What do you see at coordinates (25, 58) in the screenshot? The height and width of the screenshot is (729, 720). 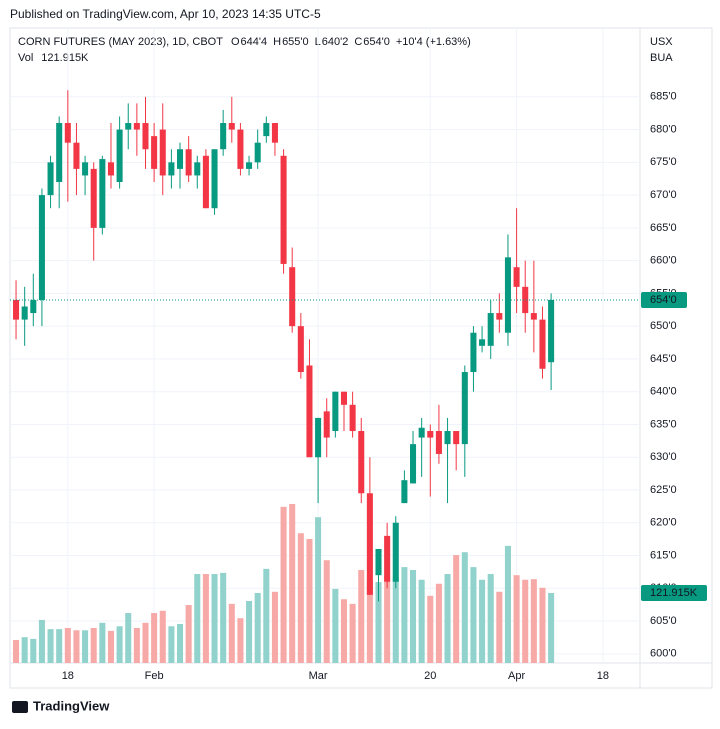 I see `volume-name: Vol` at bounding box center [25, 58].